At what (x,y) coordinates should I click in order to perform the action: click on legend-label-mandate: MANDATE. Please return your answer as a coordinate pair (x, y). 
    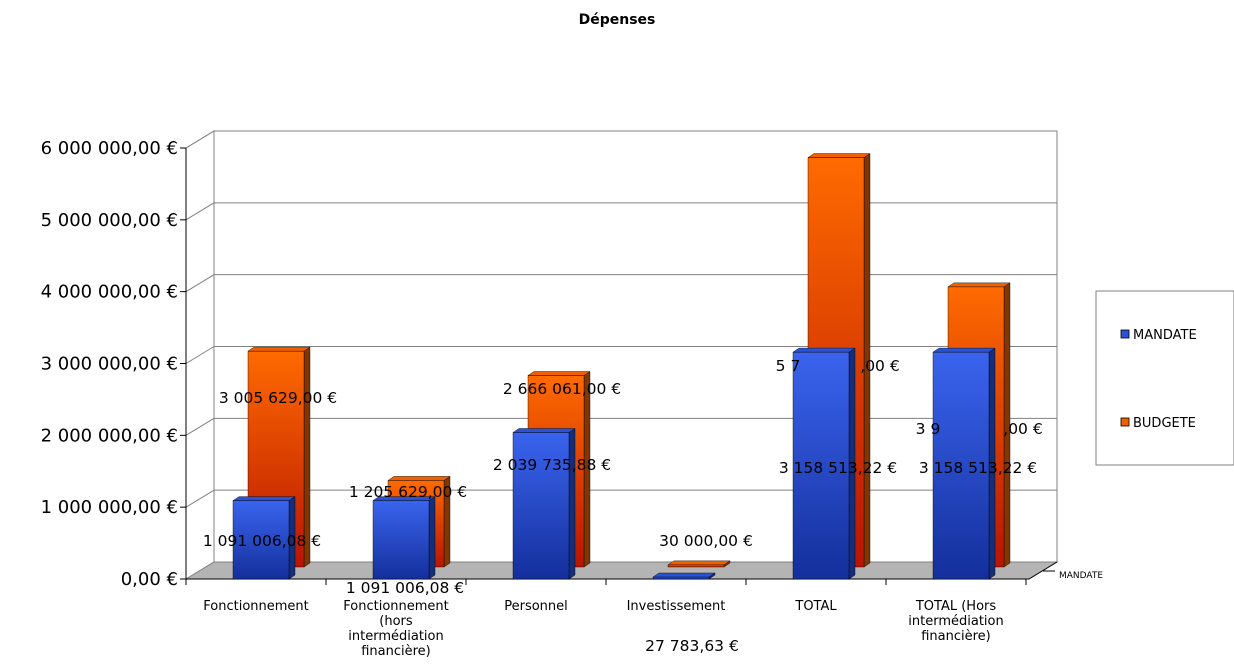
    Looking at the image, I should click on (1165, 335).